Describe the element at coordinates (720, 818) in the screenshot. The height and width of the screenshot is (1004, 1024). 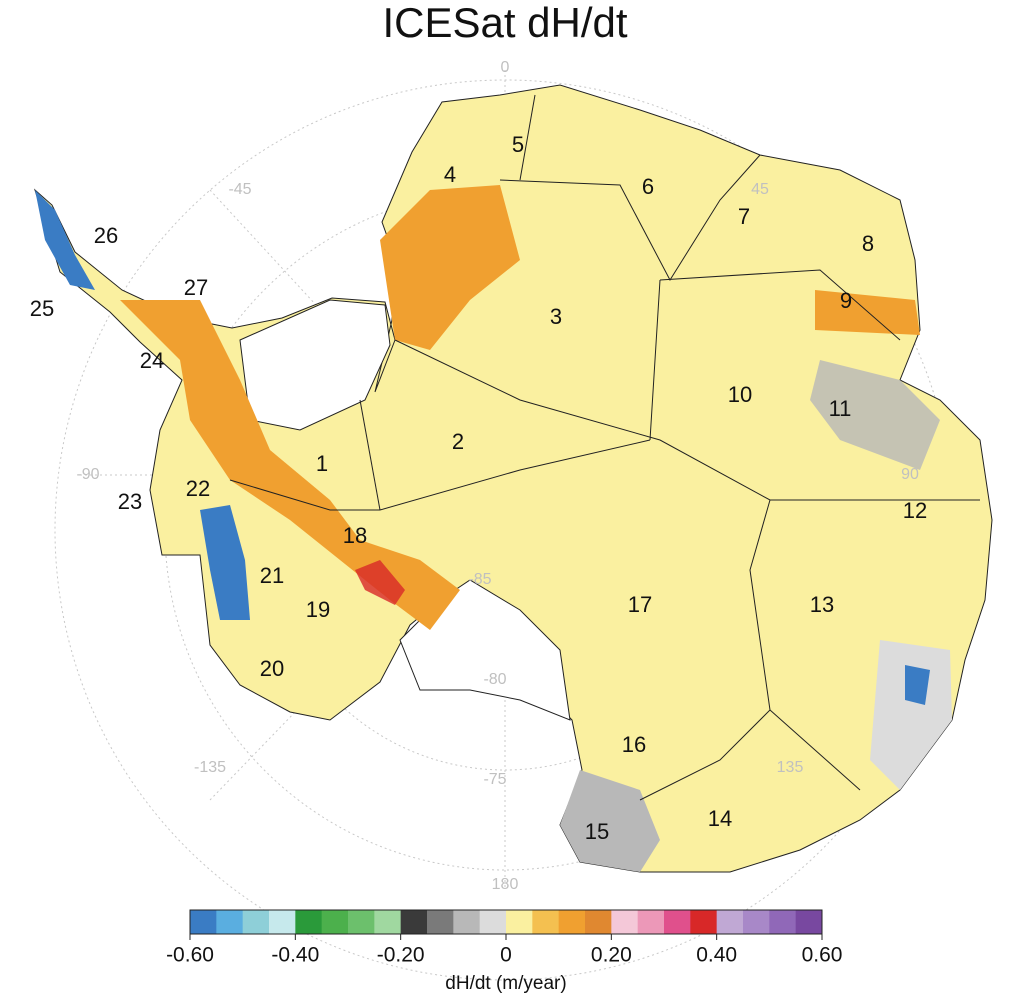
I see `basin-label: 14` at that location.